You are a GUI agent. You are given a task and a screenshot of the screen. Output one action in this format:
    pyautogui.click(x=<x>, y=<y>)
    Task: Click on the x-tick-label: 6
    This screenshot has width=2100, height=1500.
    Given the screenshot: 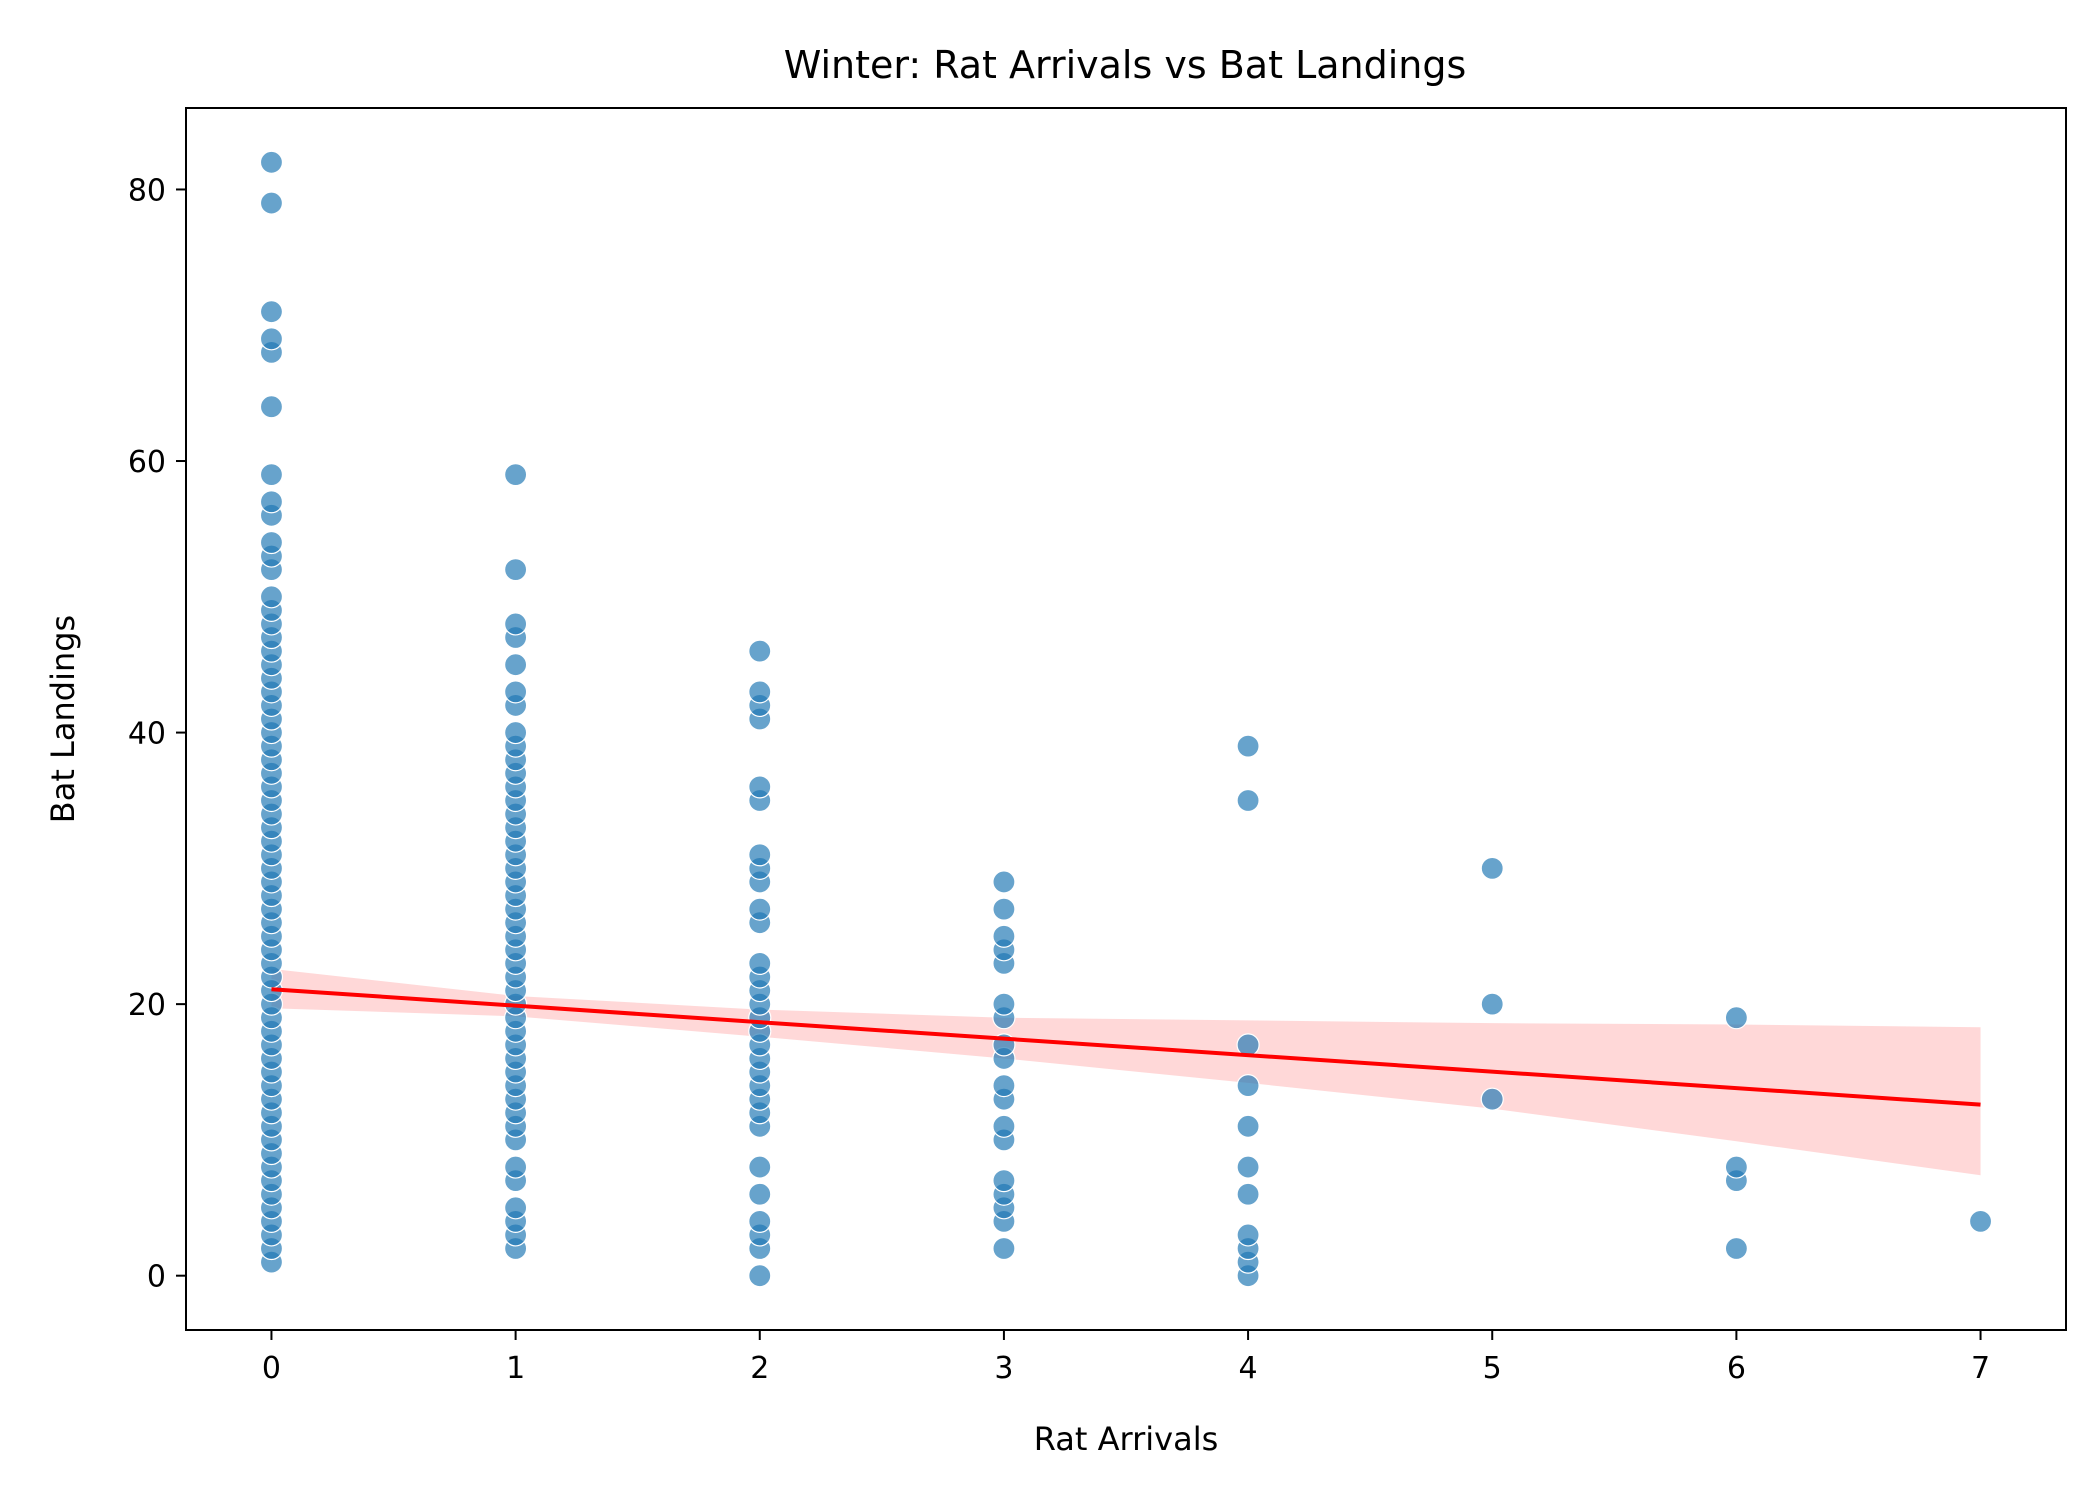 What is the action you would take?
    pyautogui.click(x=1736, y=1368)
    